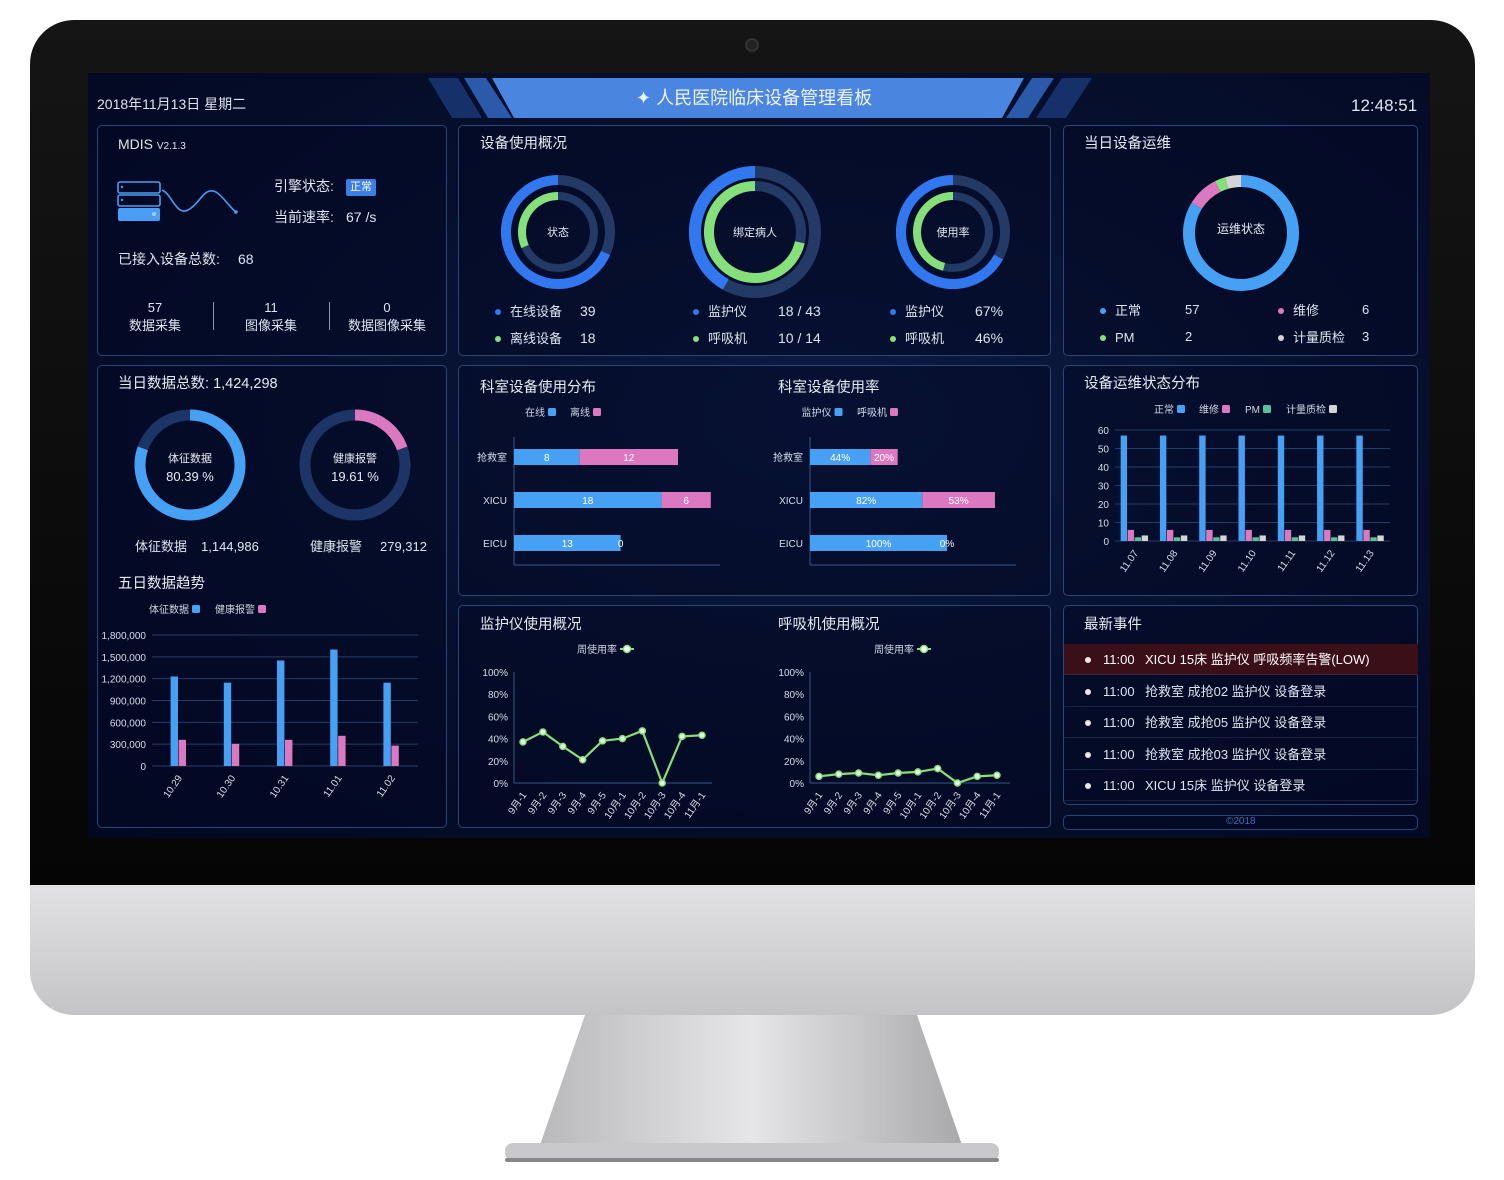 The width and height of the screenshot is (1504, 1180). What do you see at coordinates (764, 98) in the screenshot?
I see `dashboard-title-text: 人民医院临床设备管理看板` at bounding box center [764, 98].